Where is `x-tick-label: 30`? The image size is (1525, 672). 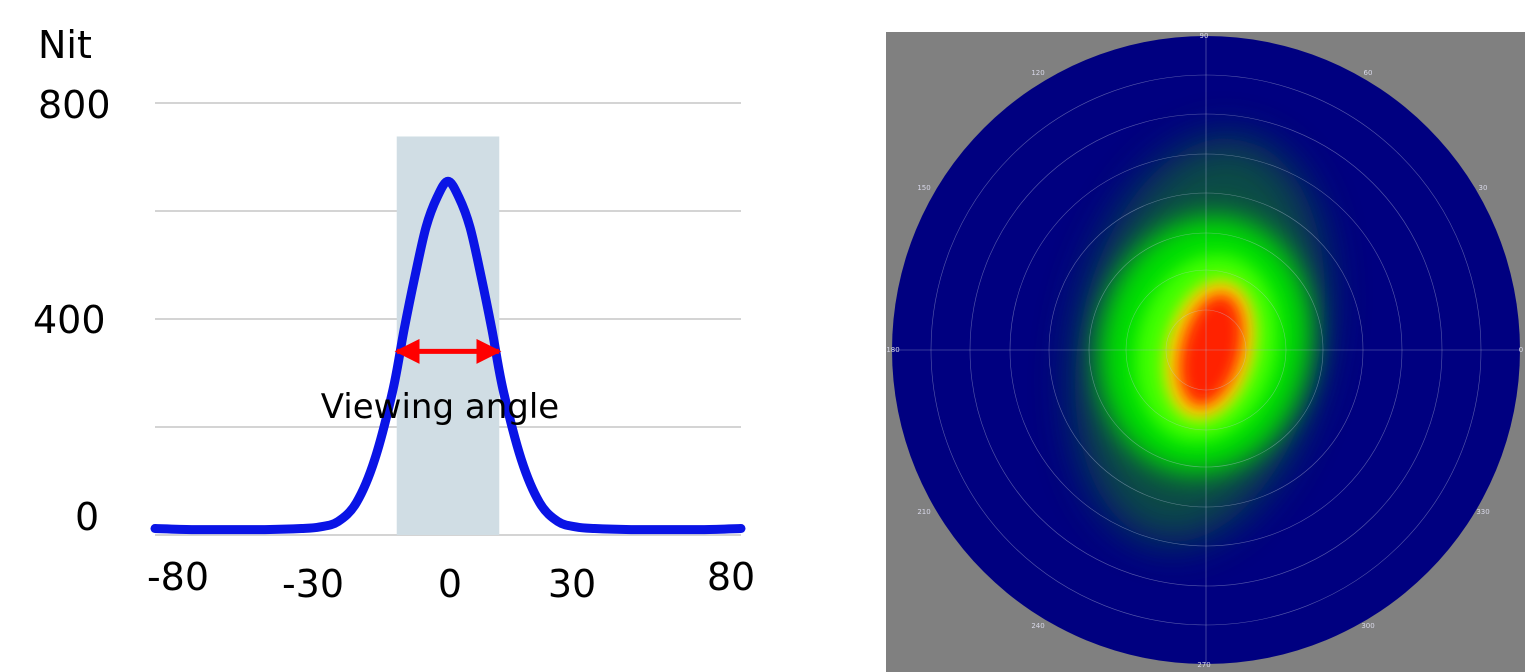 x-tick-label: 30 is located at coordinates (572, 584).